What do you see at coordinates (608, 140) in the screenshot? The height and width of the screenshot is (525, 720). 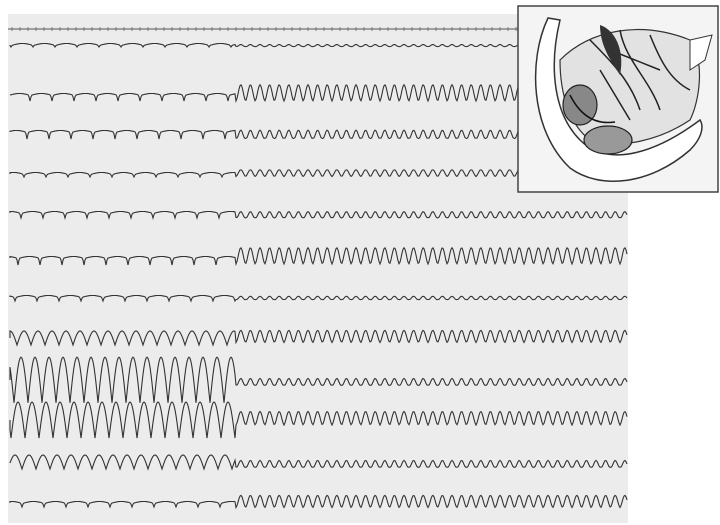 I see `valve-right` at bounding box center [608, 140].